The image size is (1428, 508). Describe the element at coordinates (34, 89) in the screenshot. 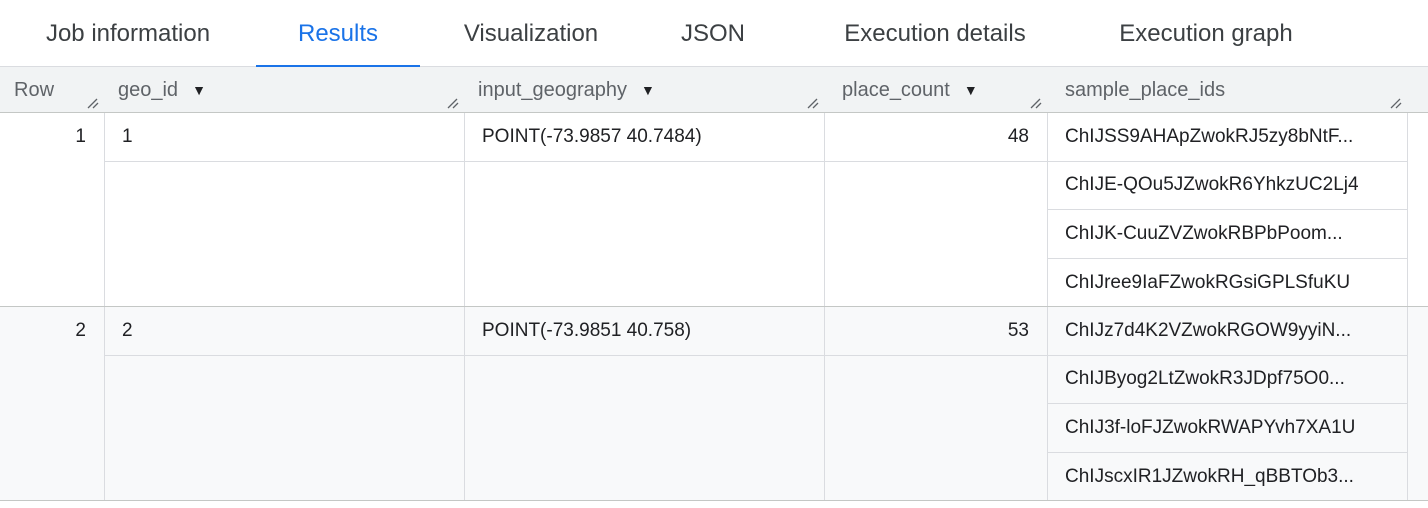

I see `column-label: Row` at that location.